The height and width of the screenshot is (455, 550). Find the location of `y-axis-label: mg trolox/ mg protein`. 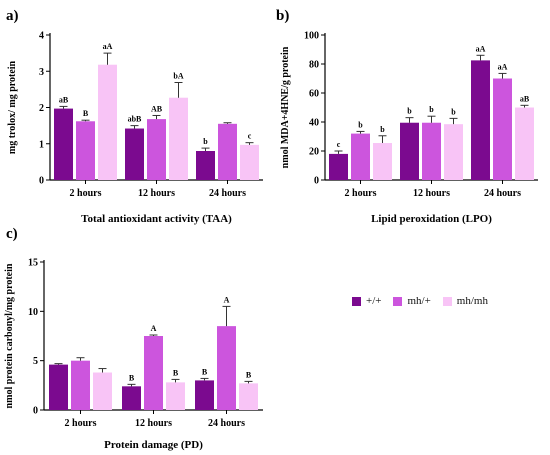

y-axis-label: mg trolox/ mg protein is located at coordinates (12, 107).